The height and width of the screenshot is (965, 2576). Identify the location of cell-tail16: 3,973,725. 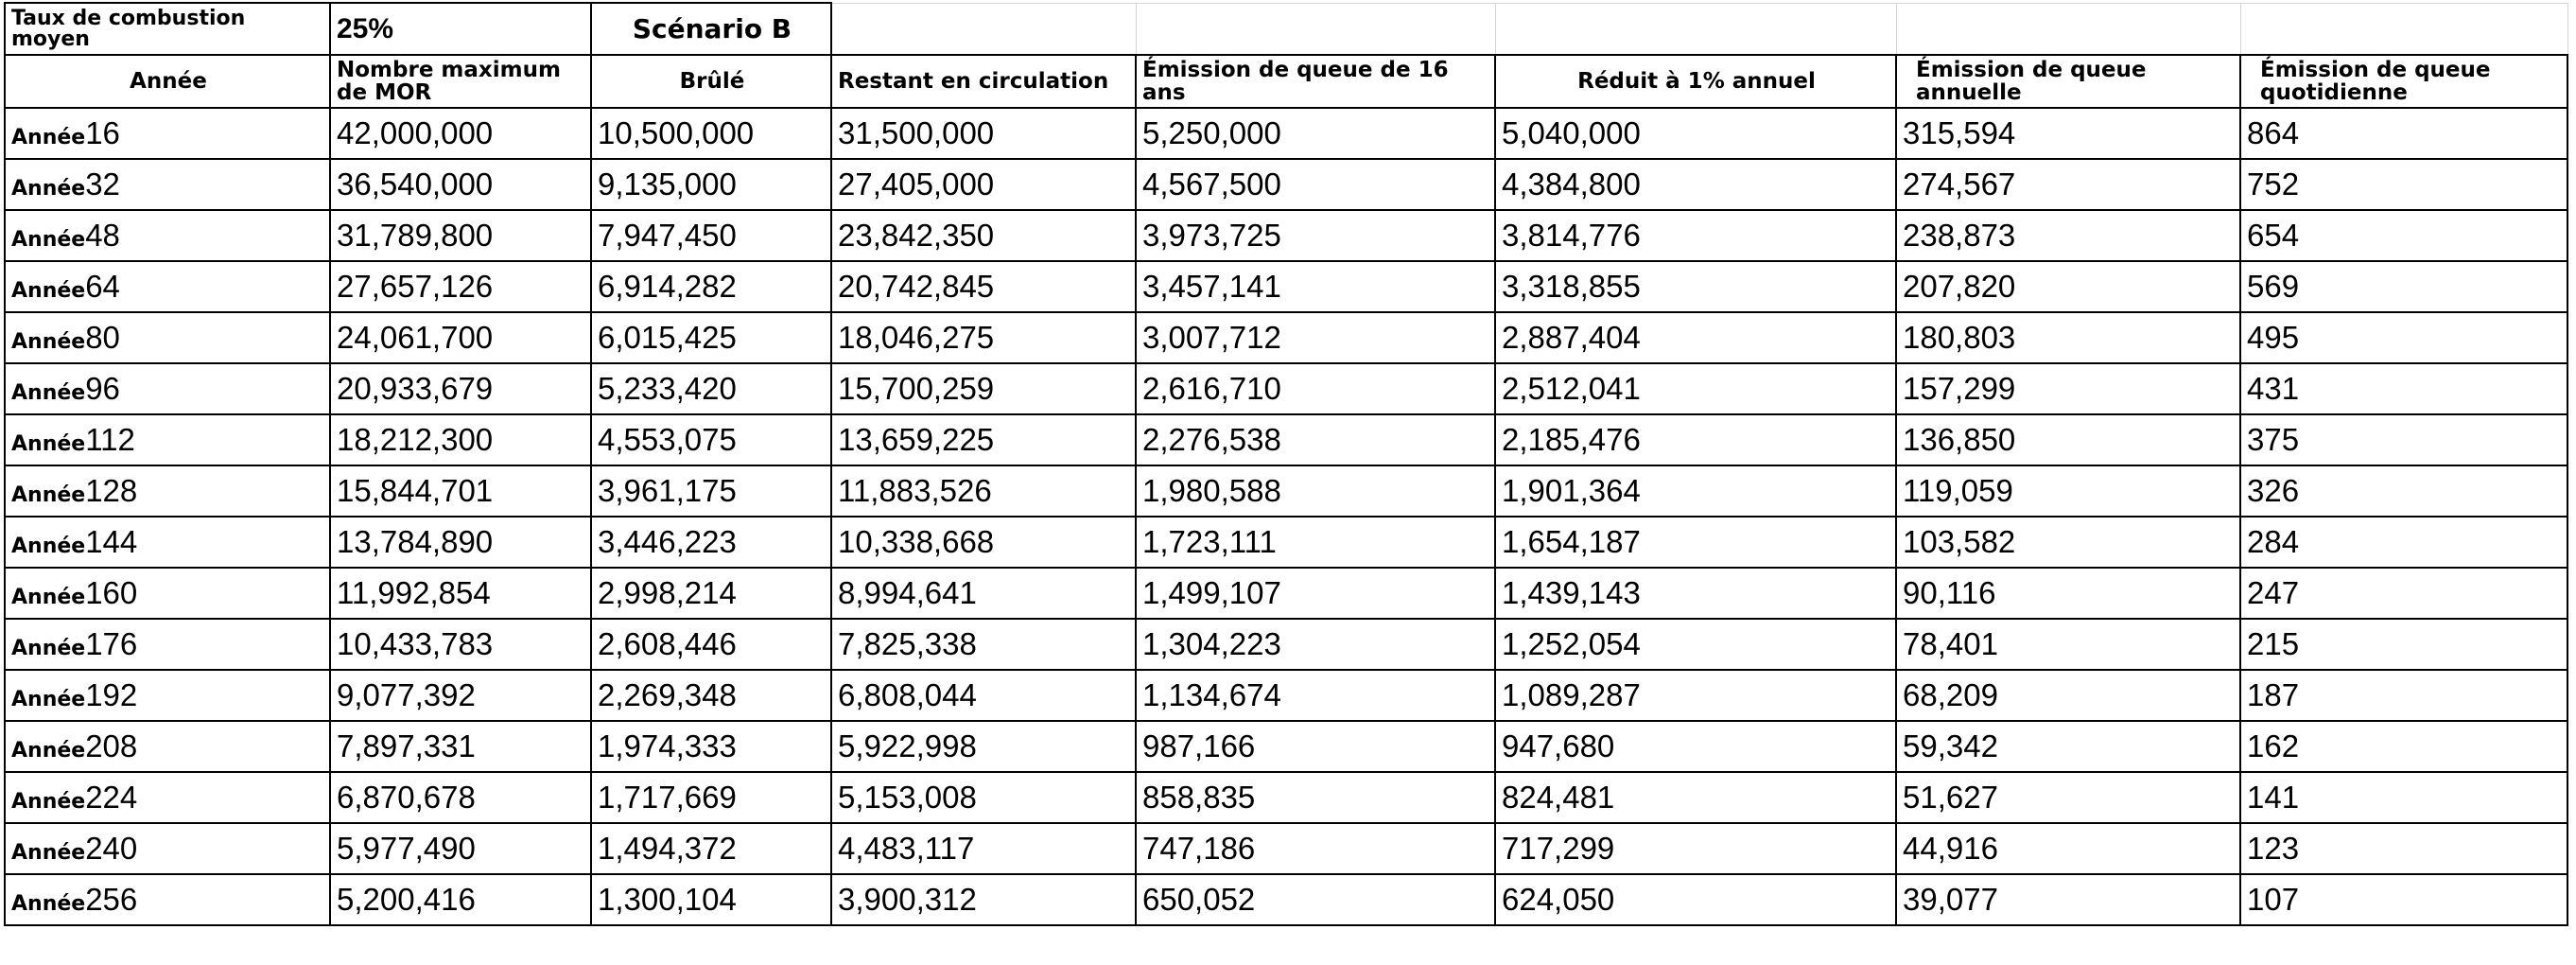
(1315, 235).